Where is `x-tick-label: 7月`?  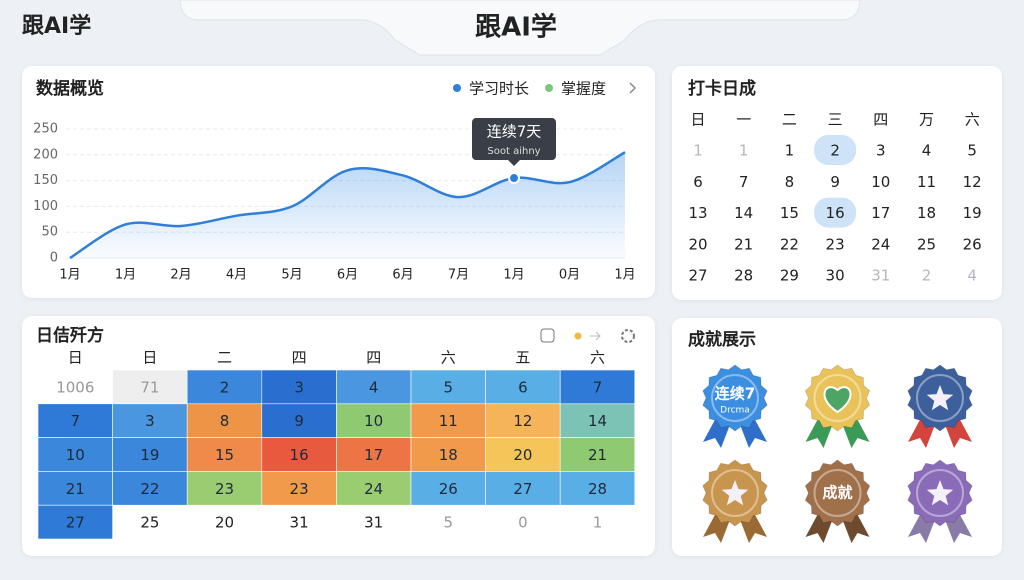
x-tick-label: 7月 is located at coordinates (458, 275).